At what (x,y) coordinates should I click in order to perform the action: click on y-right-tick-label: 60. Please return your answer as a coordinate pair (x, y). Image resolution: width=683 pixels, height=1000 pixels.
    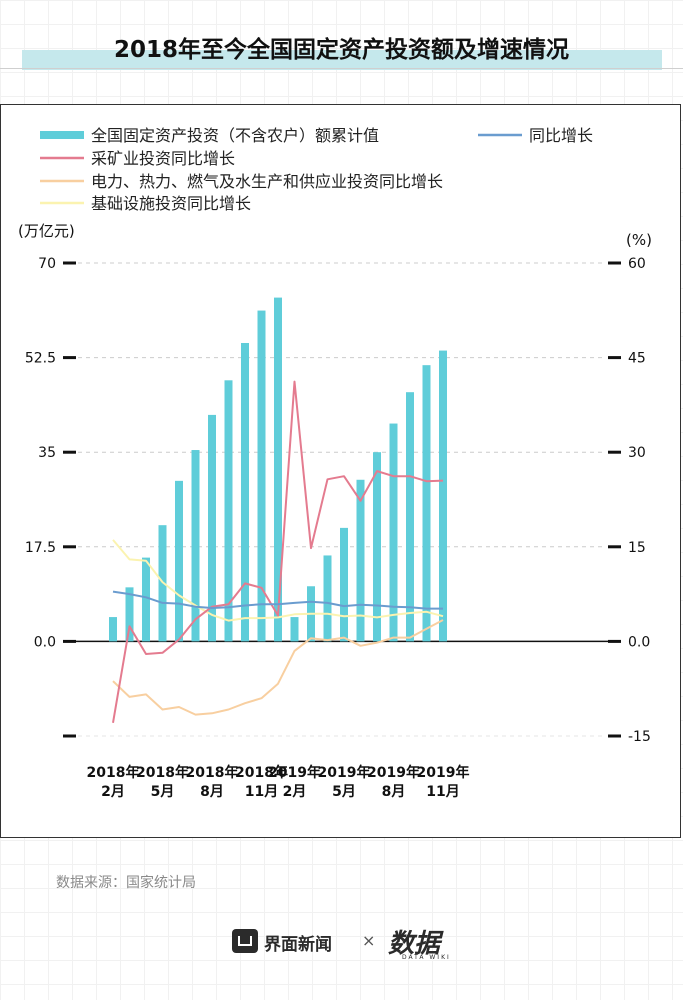
    Looking at the image, I should click on (637, 264).